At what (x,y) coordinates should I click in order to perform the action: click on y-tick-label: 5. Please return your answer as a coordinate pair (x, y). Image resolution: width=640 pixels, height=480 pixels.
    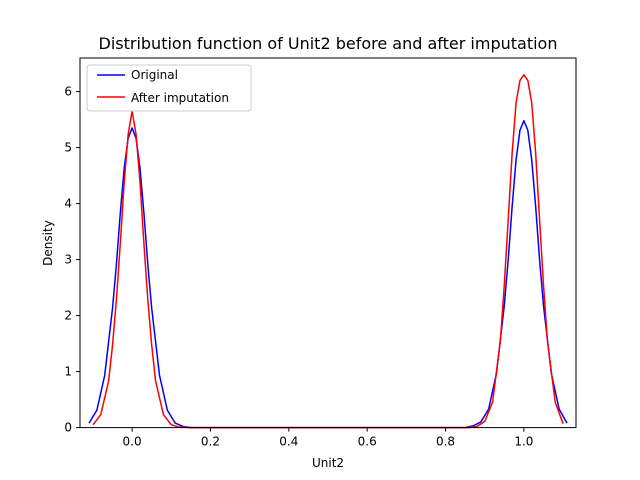
    Looking at the image, I should click on (68, 148).